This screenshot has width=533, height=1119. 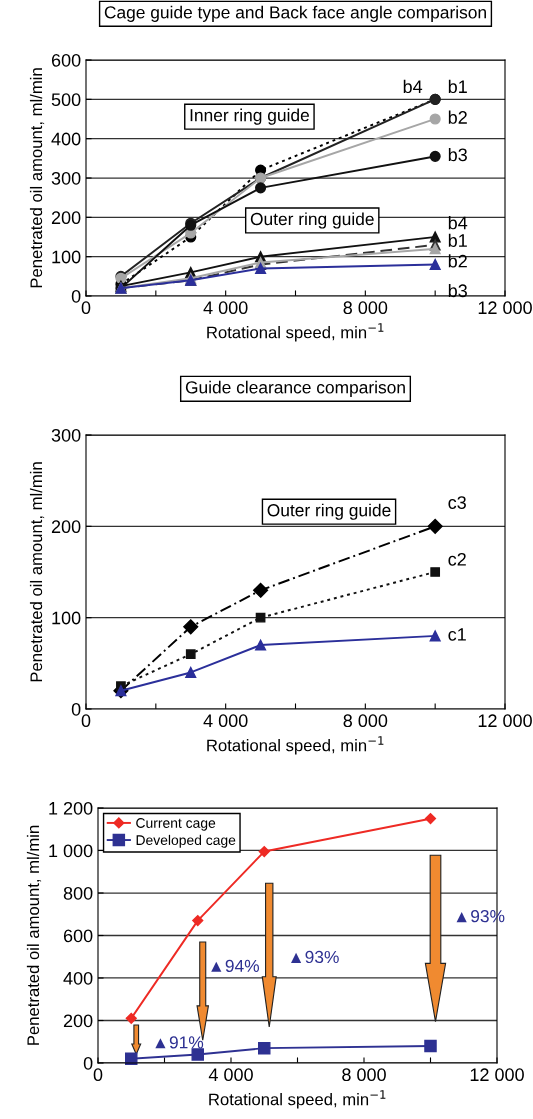 What do you see at coordinates (315, 957) in the screenshot?
I see `annotation: ▲93%` at bounding box center [315, 957].